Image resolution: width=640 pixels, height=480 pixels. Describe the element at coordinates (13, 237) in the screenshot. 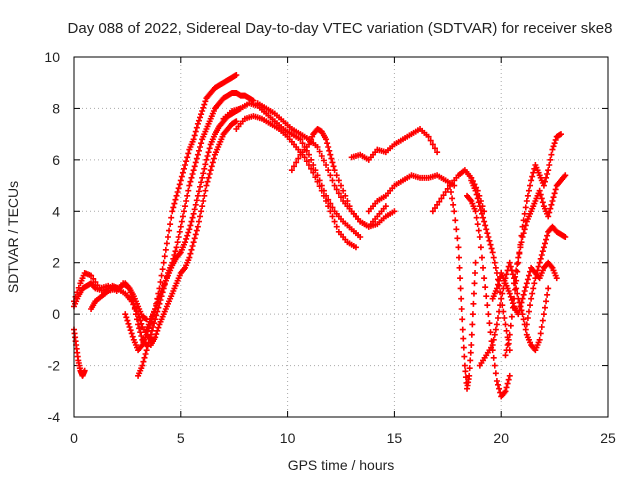

I see `y-axis-label: SDTVAR / TECUs` at that location.